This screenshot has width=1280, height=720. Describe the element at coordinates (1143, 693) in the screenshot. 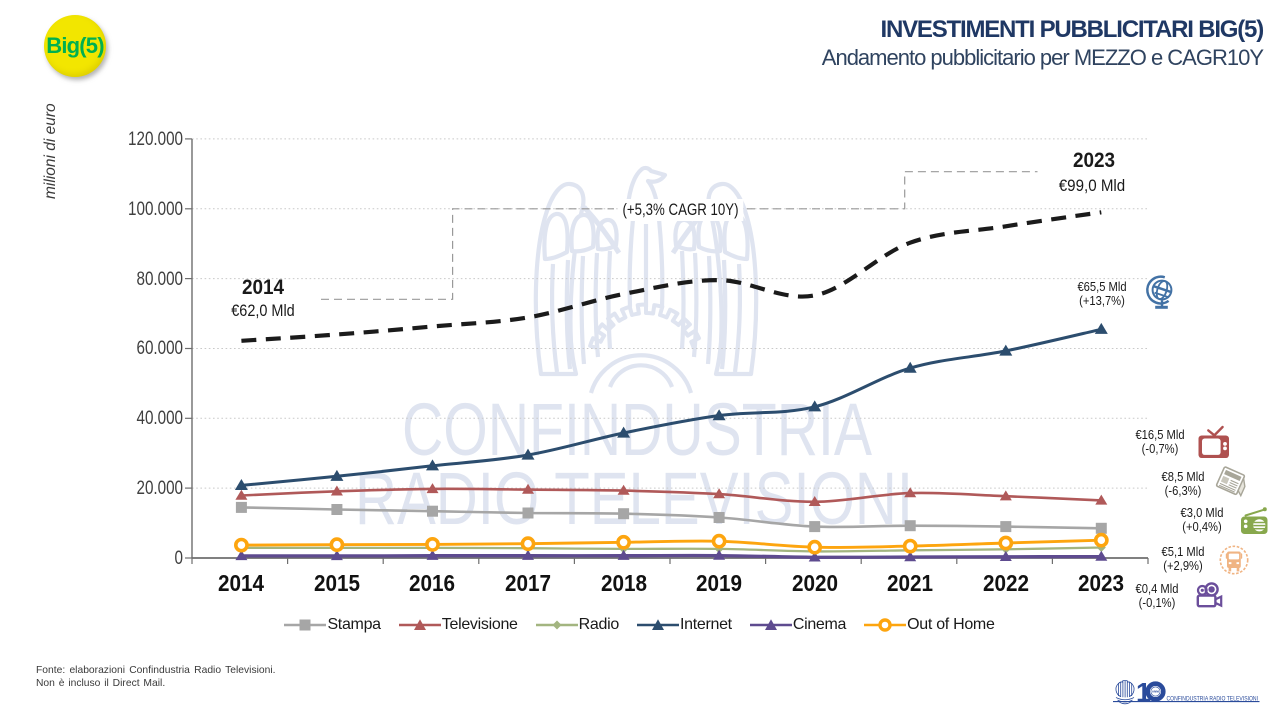

I see `svg-text: 1` at that location.